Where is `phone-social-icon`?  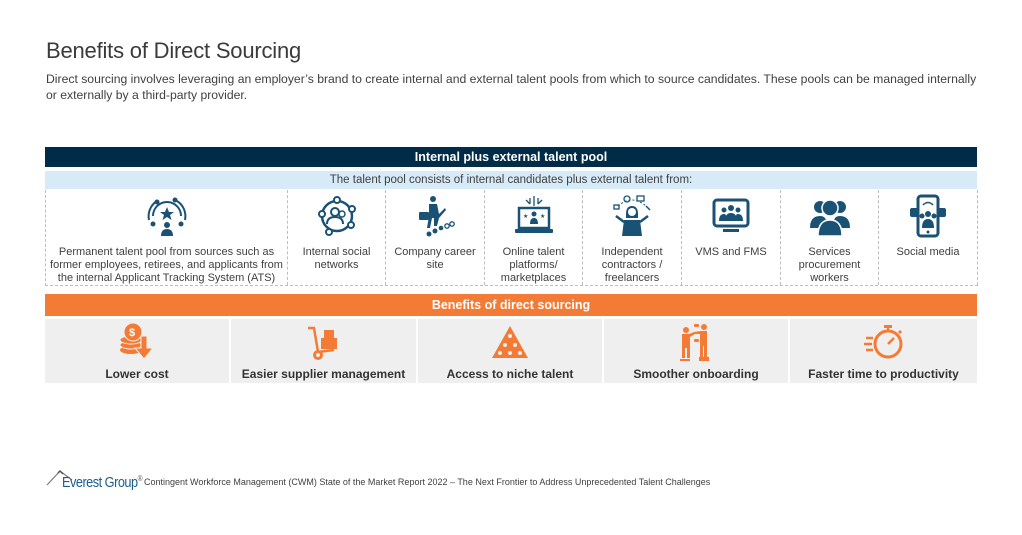
phone-social-icon is located at coordinates (928, 216).